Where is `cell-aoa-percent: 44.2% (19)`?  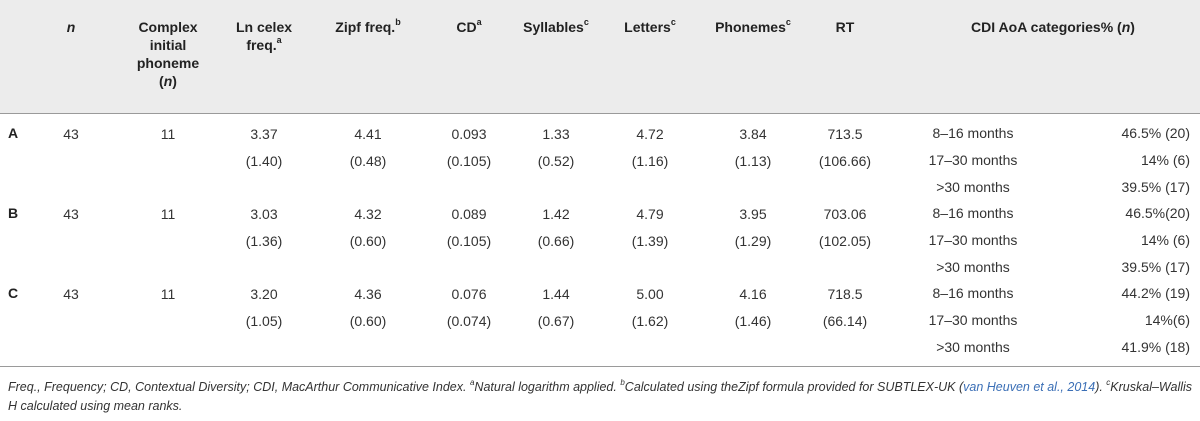 cell-aoa-percent: 44.2% (19) is located at coordinates (1155, 293).